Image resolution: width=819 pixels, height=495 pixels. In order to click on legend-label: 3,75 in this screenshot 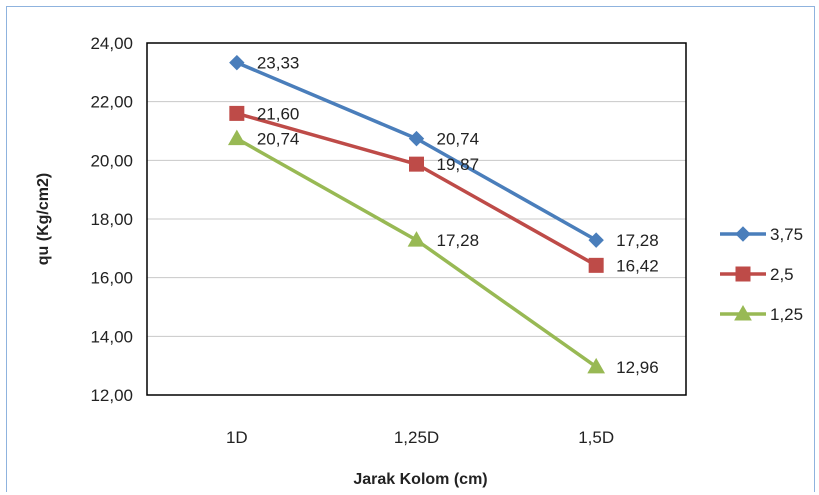, I will do `click(786, 234)`.